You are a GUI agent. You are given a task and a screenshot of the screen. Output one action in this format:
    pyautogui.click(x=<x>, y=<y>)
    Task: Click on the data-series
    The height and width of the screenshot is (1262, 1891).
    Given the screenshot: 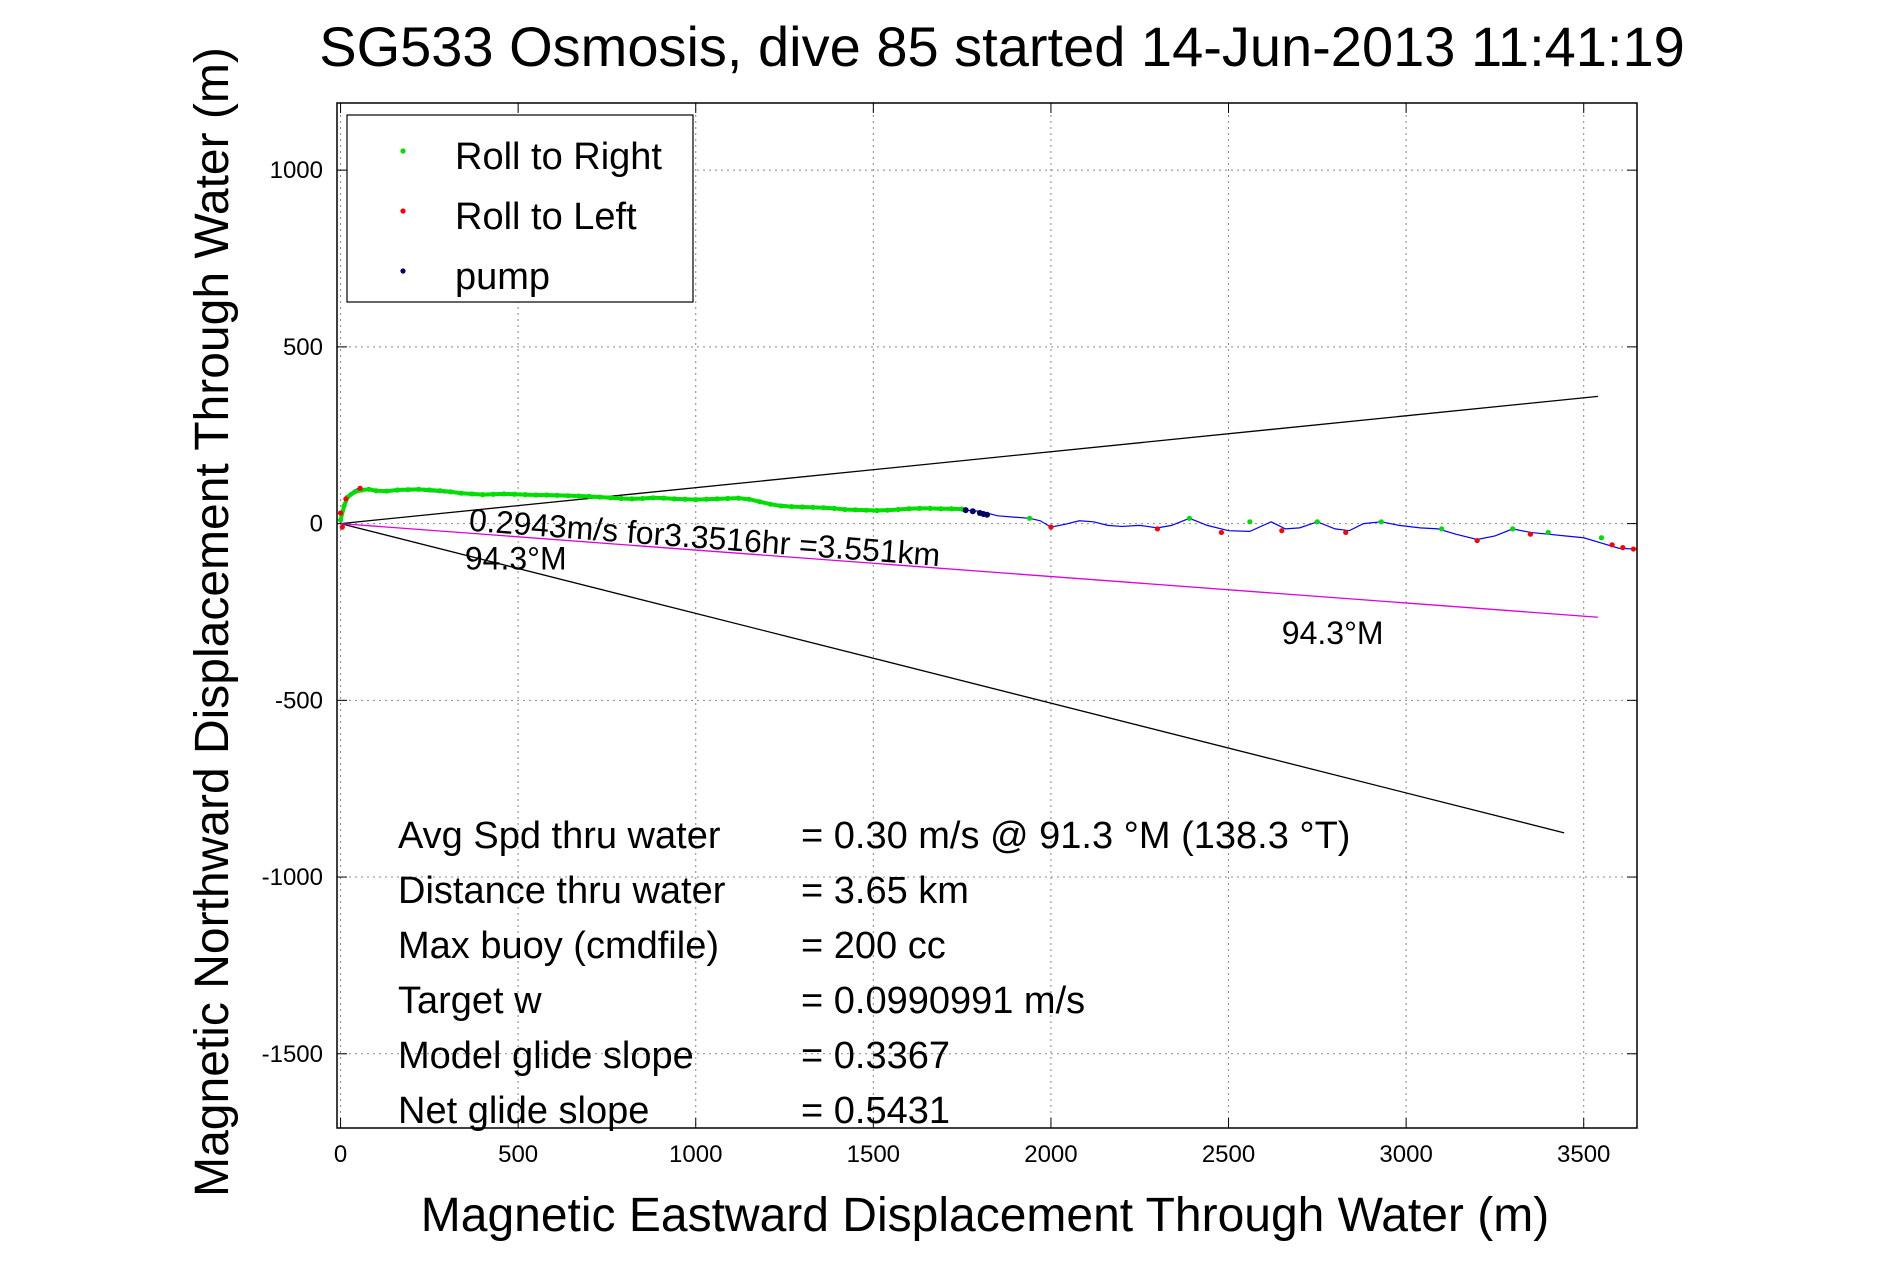 What is the action you would take?
    pyautogui.click(x=987, y=518)
    